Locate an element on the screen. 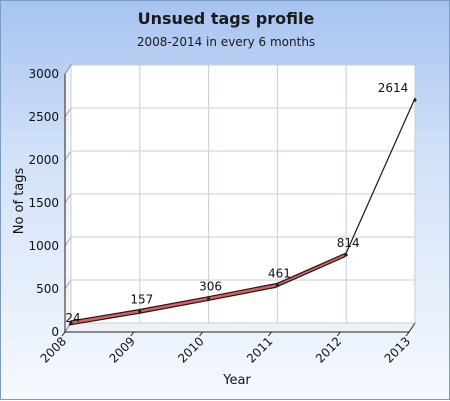 Image resolution: width=450 pixels, height=401 pixels. x-axis-title: Year is located at coordinates (236, 380).